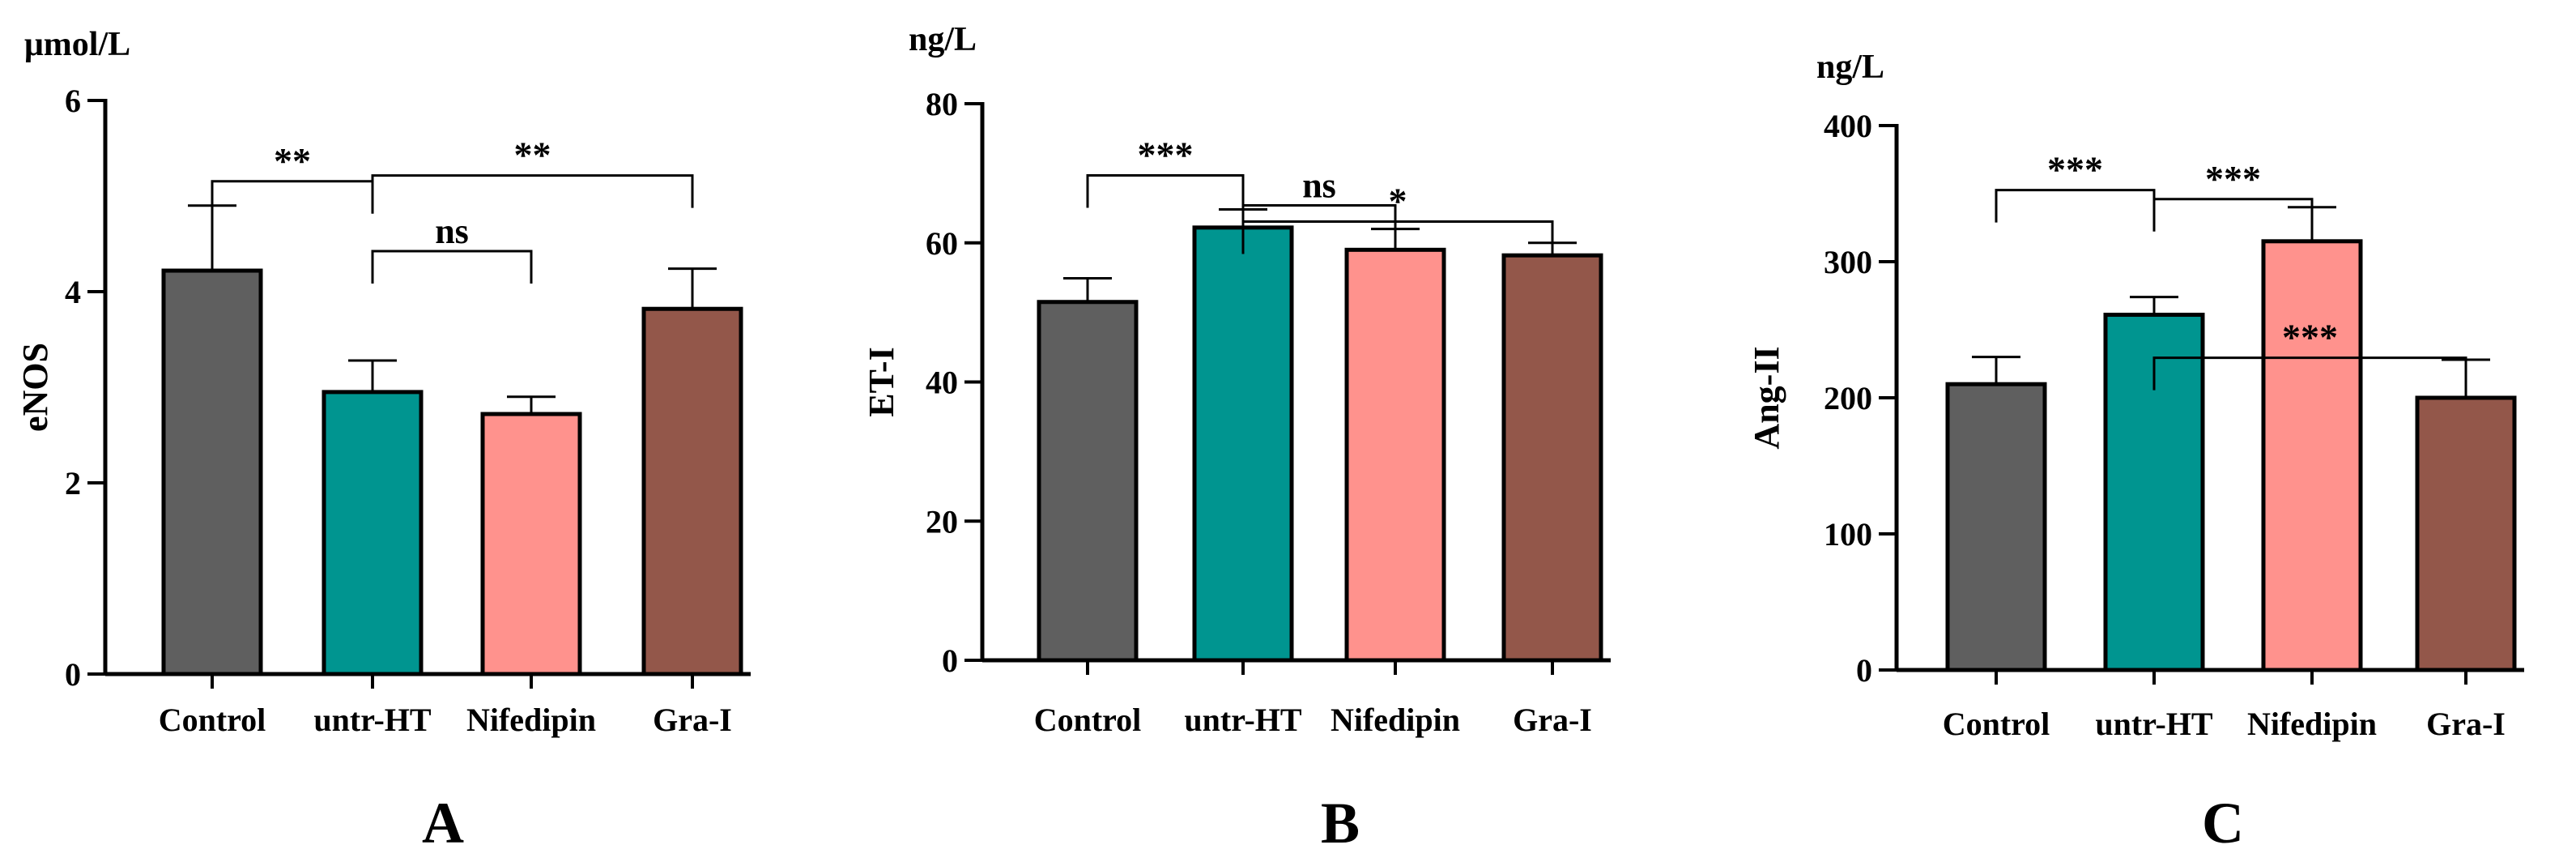  What do you see at coordinates (881, 381) in the screenshot?
I see `y-axis-label: ET-I` at bounding box center [881, 381].